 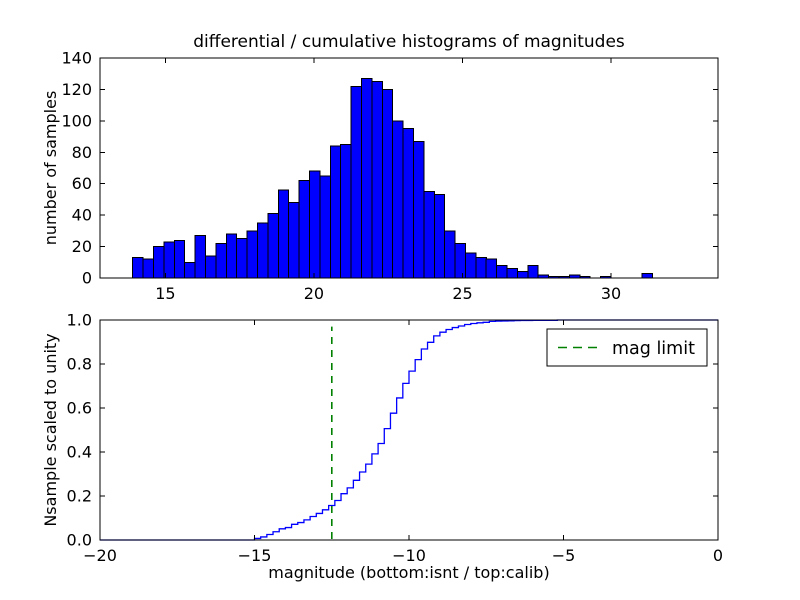 What do you see at coordinates (653, 349) in the screenshot?
I see `legend-label: mag limit` at bounding box center [653, 349].